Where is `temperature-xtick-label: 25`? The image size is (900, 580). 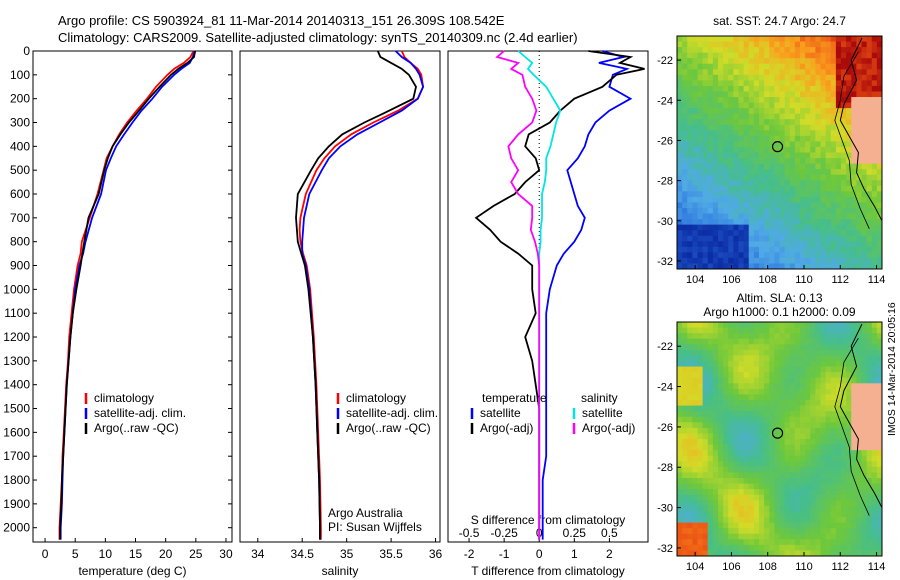 temperature-xtick-label: 25 is located at coordinates (196, 554).